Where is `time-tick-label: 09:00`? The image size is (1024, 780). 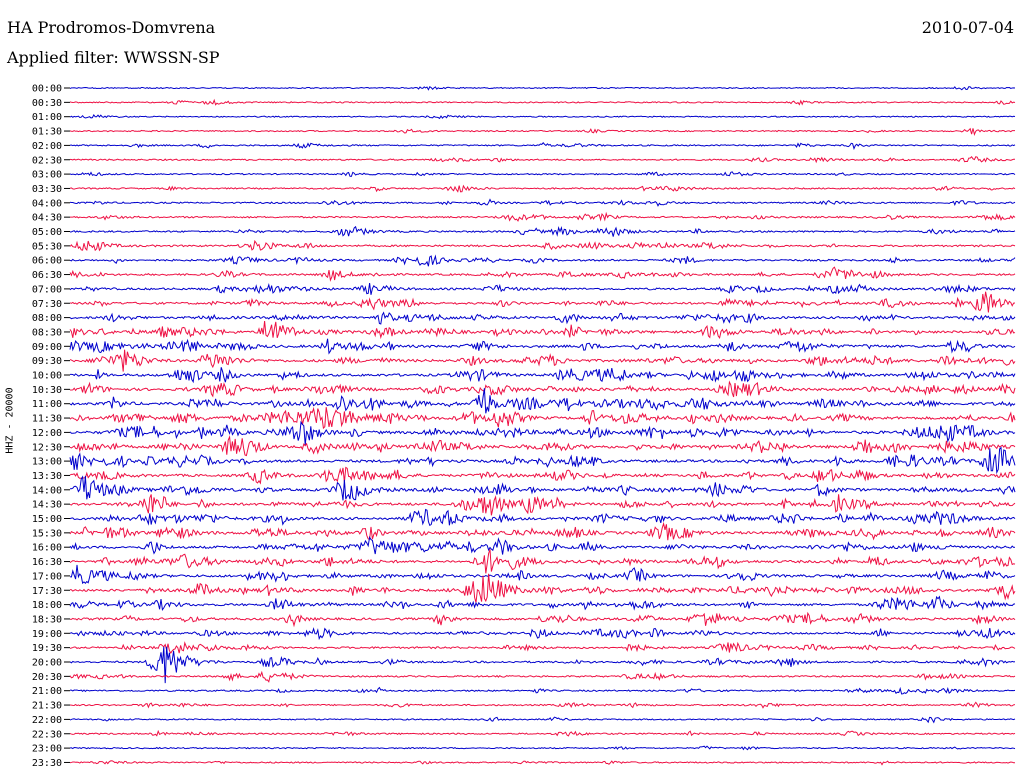
time-tick-label: 09:00 is located at coordinates (47, 347).